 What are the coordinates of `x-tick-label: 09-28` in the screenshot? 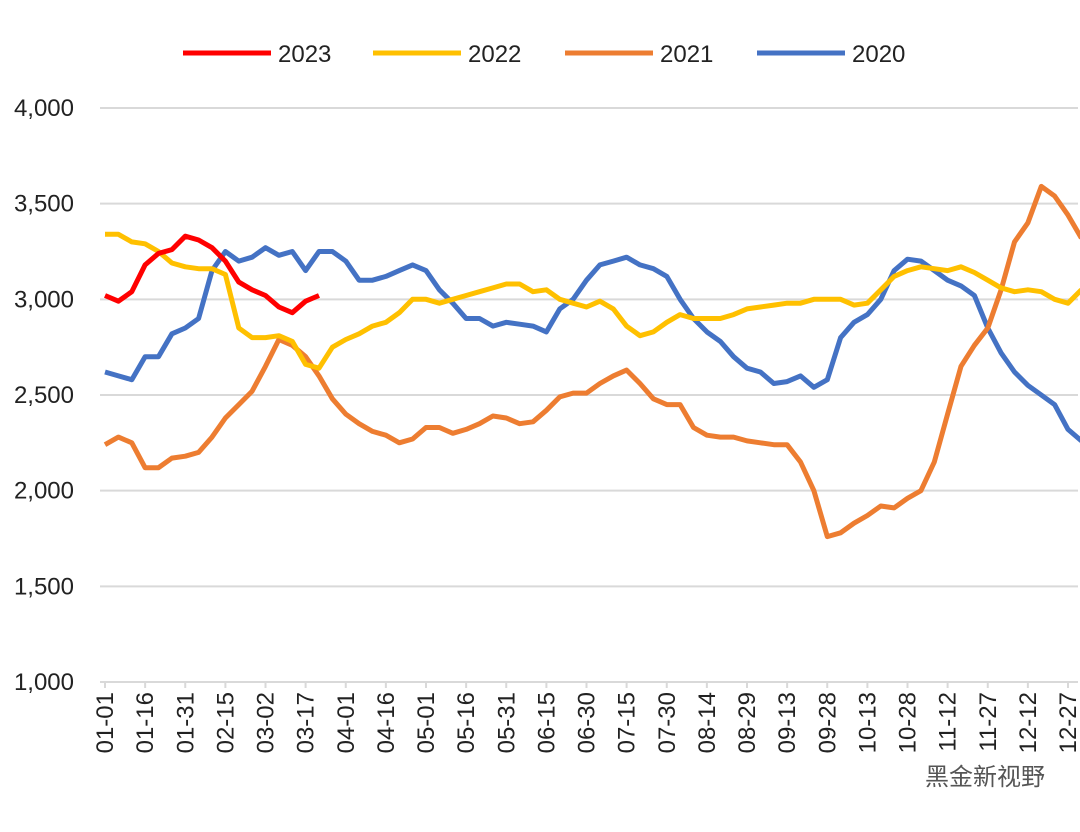 It's located at (827, 722).